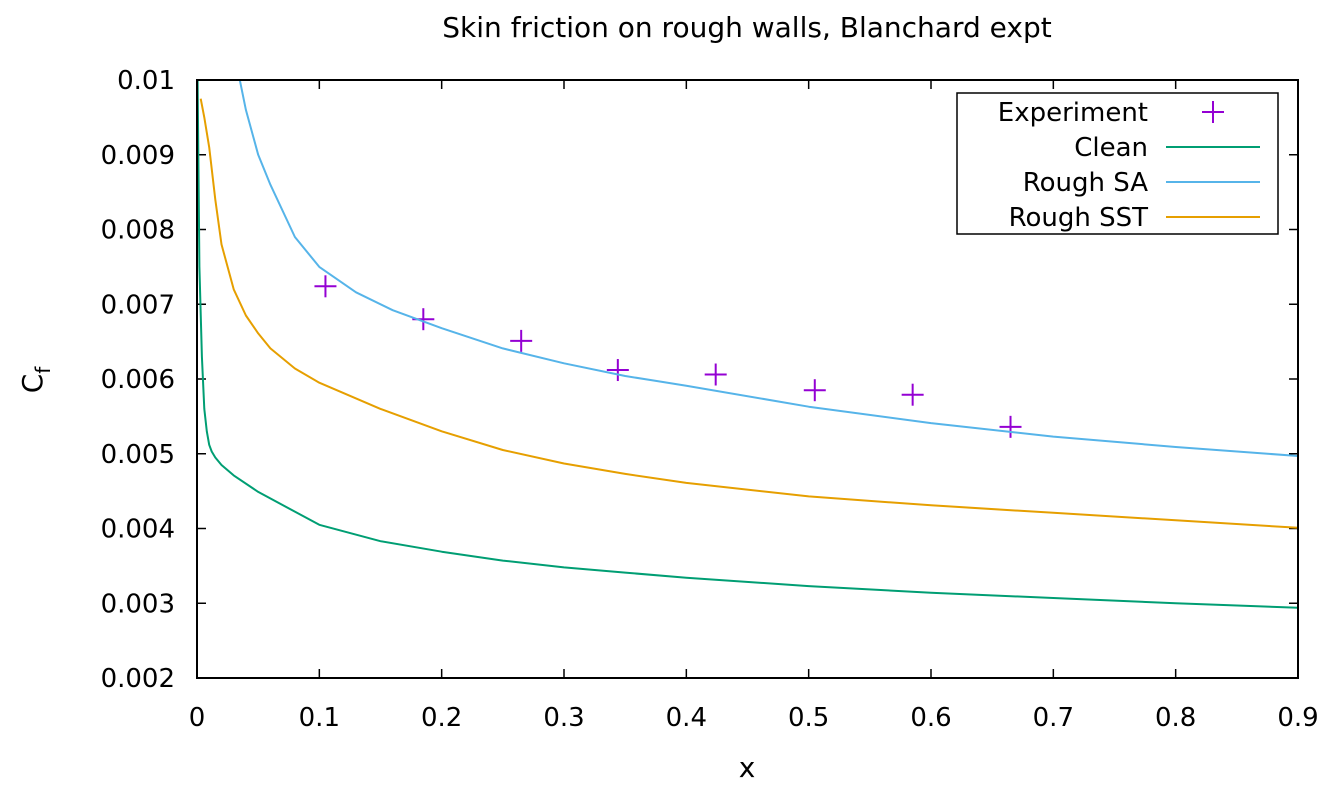 Image resolution: width=1334 pixels, height=785 pixels. I want to click on y-tick-label: 0.004, so click(138, 530).